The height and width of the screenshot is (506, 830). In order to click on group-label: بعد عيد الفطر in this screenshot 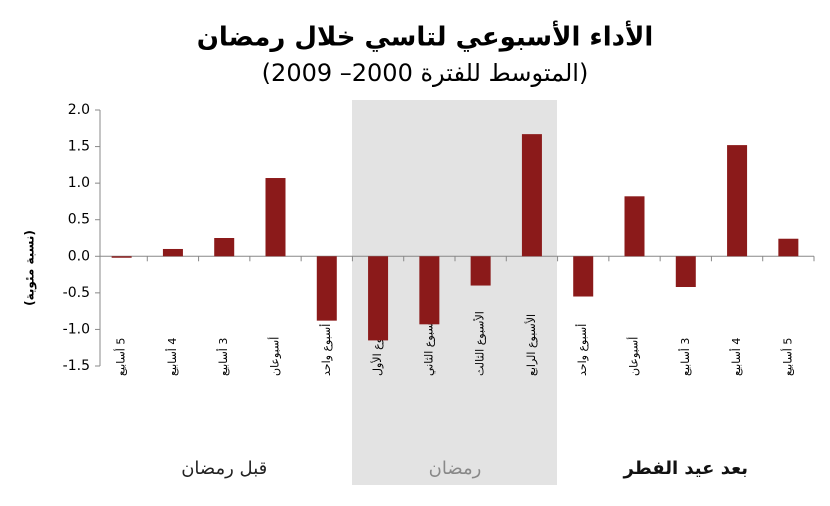, I will do `click(686, 468)`.